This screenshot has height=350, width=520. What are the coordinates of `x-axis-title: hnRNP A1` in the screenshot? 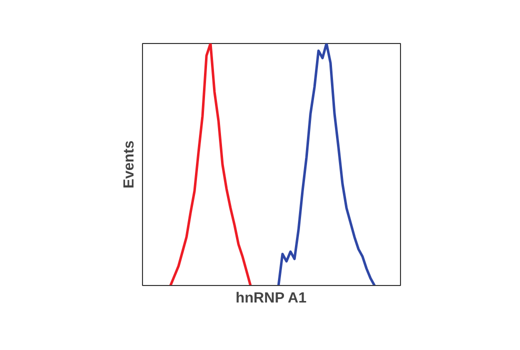 It's located at (271, 298).